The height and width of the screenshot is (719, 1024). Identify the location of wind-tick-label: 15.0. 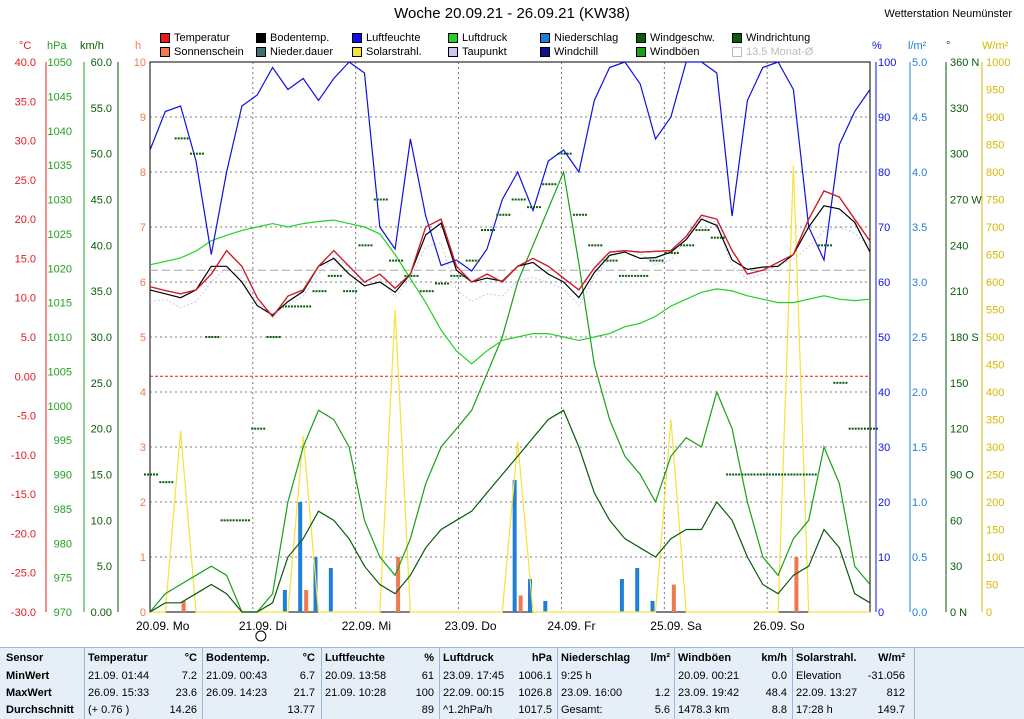
(101, 476).